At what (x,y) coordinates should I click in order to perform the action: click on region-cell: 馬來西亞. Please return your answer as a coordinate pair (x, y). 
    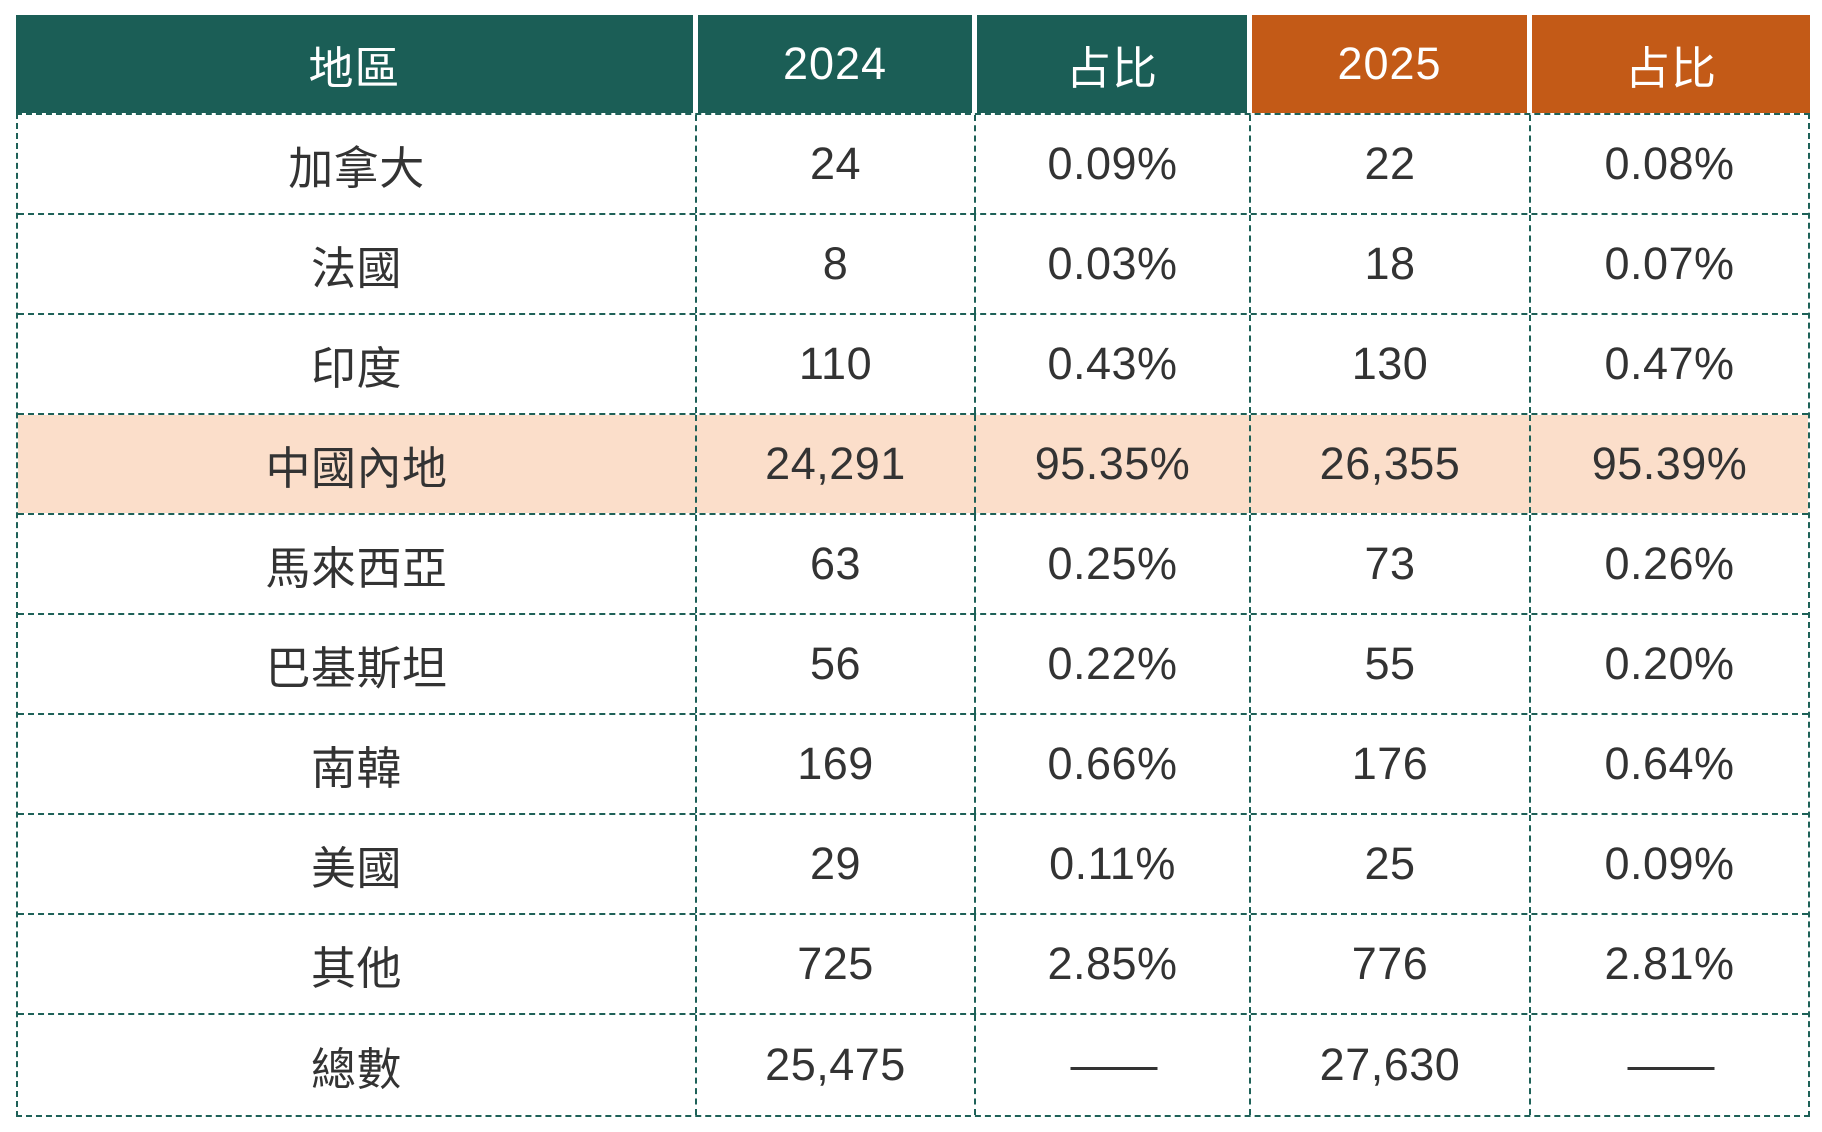
    Looking at the image, I should click on (356, 568).